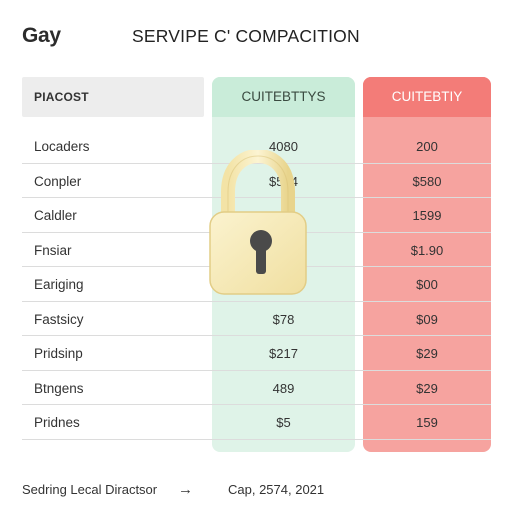 This screenshot has height=512, width=512. I want to click on row-label: Pridsinp, so click(58, 353).